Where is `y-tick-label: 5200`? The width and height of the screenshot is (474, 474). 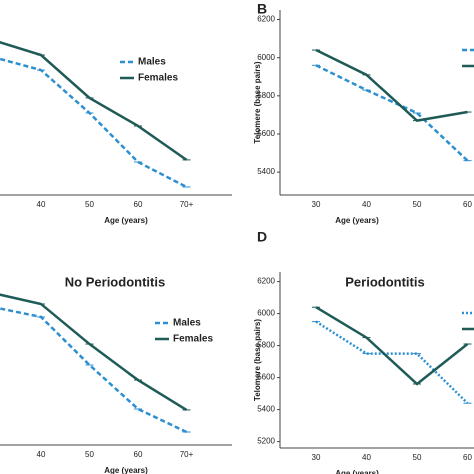
y-tick-label: 5200 is located at coordinates (266, 441).